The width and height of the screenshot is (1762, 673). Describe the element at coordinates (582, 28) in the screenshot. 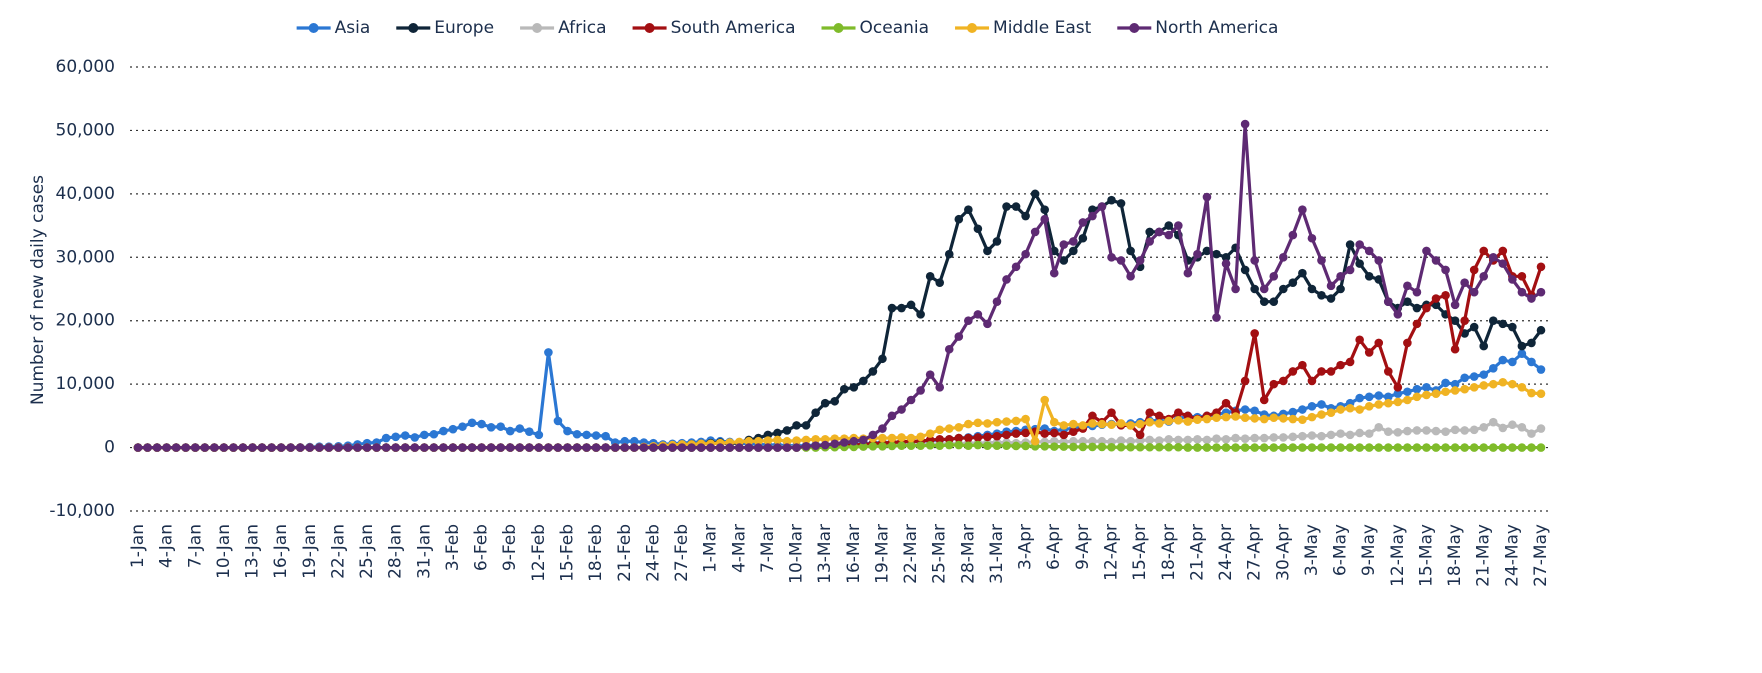

I see `legend-label: Africa` at that location.